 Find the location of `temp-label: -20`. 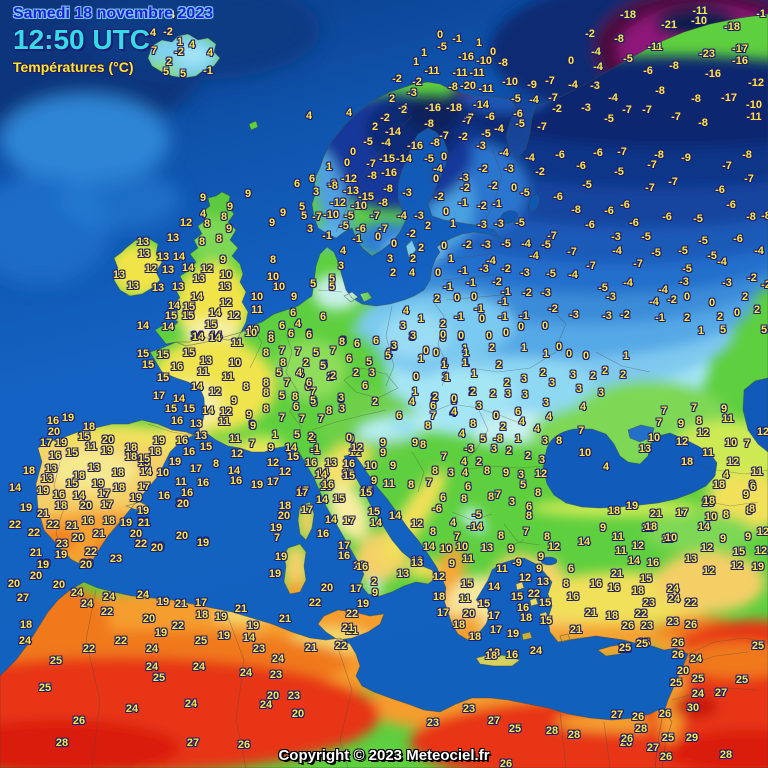

temp-label: -20 is located at coordinates (468, 86).